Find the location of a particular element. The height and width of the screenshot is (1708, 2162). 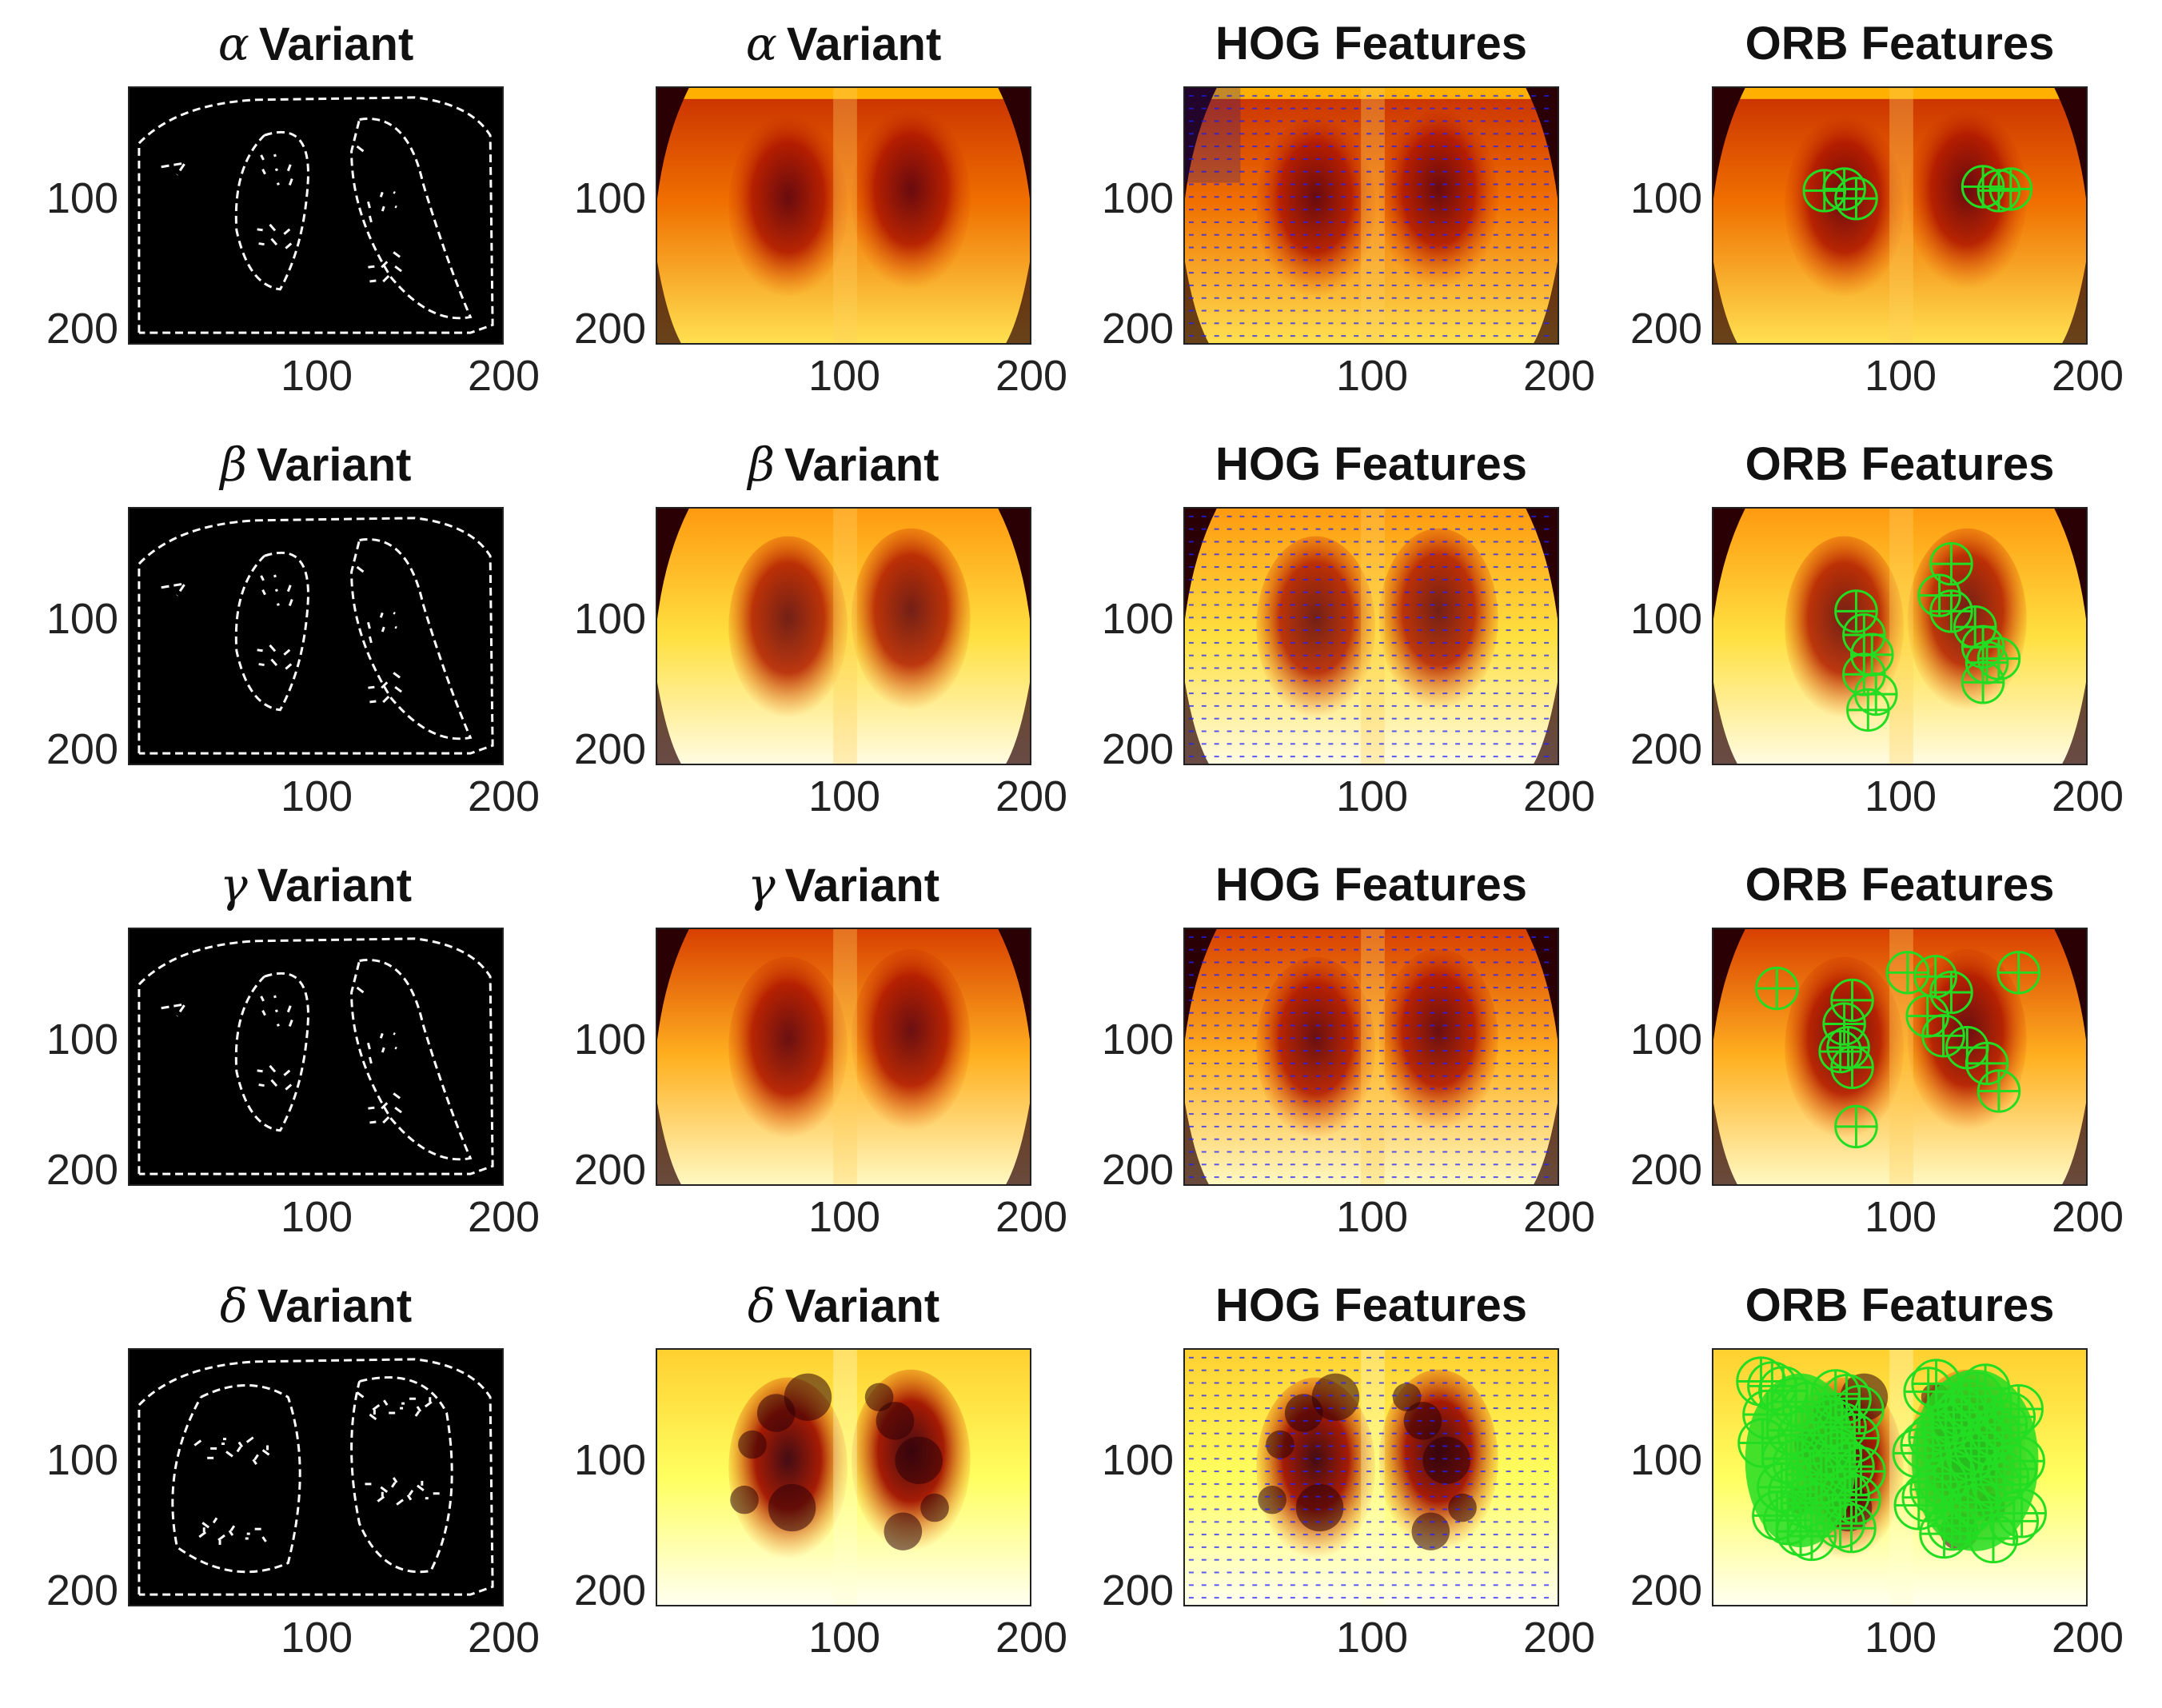

edge-map-panel: γ Variant 100 200 100 200 is located at coordinates (293, 1049).